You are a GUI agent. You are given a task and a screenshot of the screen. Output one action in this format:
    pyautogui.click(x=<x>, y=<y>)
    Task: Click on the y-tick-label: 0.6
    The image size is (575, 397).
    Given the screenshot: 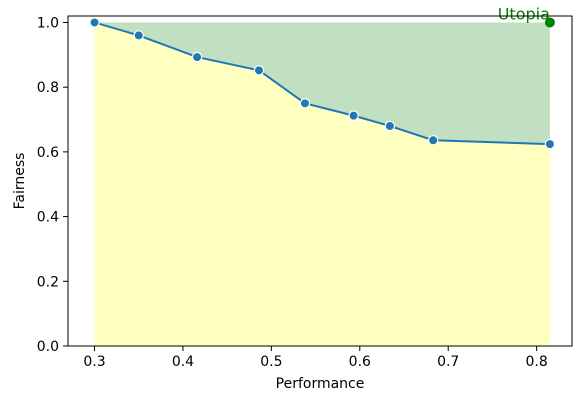 What is the action you would take?
    pyautogui.click(x=48, y=153)
    